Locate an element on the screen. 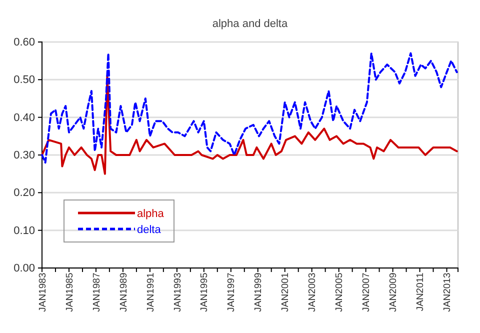 Image resolution: width=480 pixels, height=333 pixels. y-tick-label: 0.40 is located at coordinates (24, 118).